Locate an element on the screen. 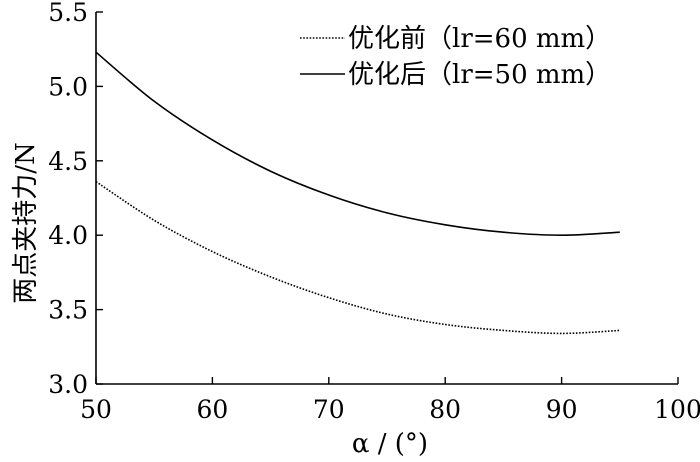  y-tick-label: 3.0 is located at coordinates (68, 384).